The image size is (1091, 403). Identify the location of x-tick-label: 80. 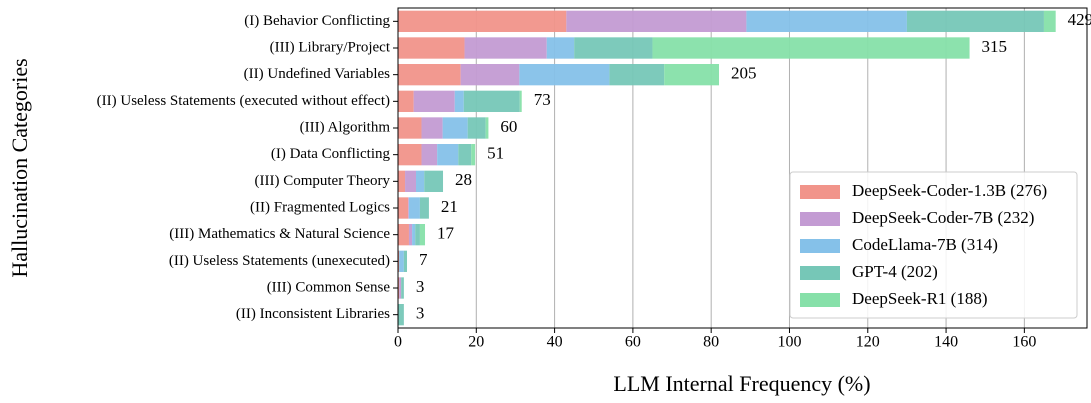
(711, 342).